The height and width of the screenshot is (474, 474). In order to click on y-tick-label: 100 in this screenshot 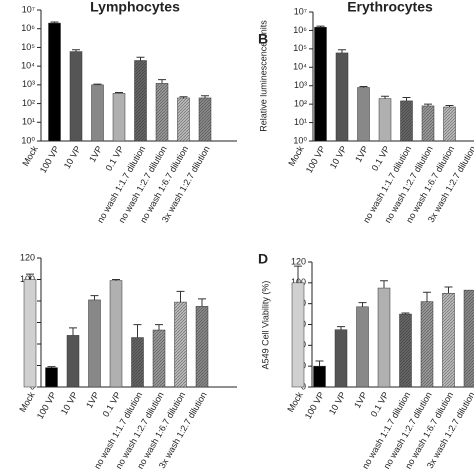, I will do `click(27, 279)`.